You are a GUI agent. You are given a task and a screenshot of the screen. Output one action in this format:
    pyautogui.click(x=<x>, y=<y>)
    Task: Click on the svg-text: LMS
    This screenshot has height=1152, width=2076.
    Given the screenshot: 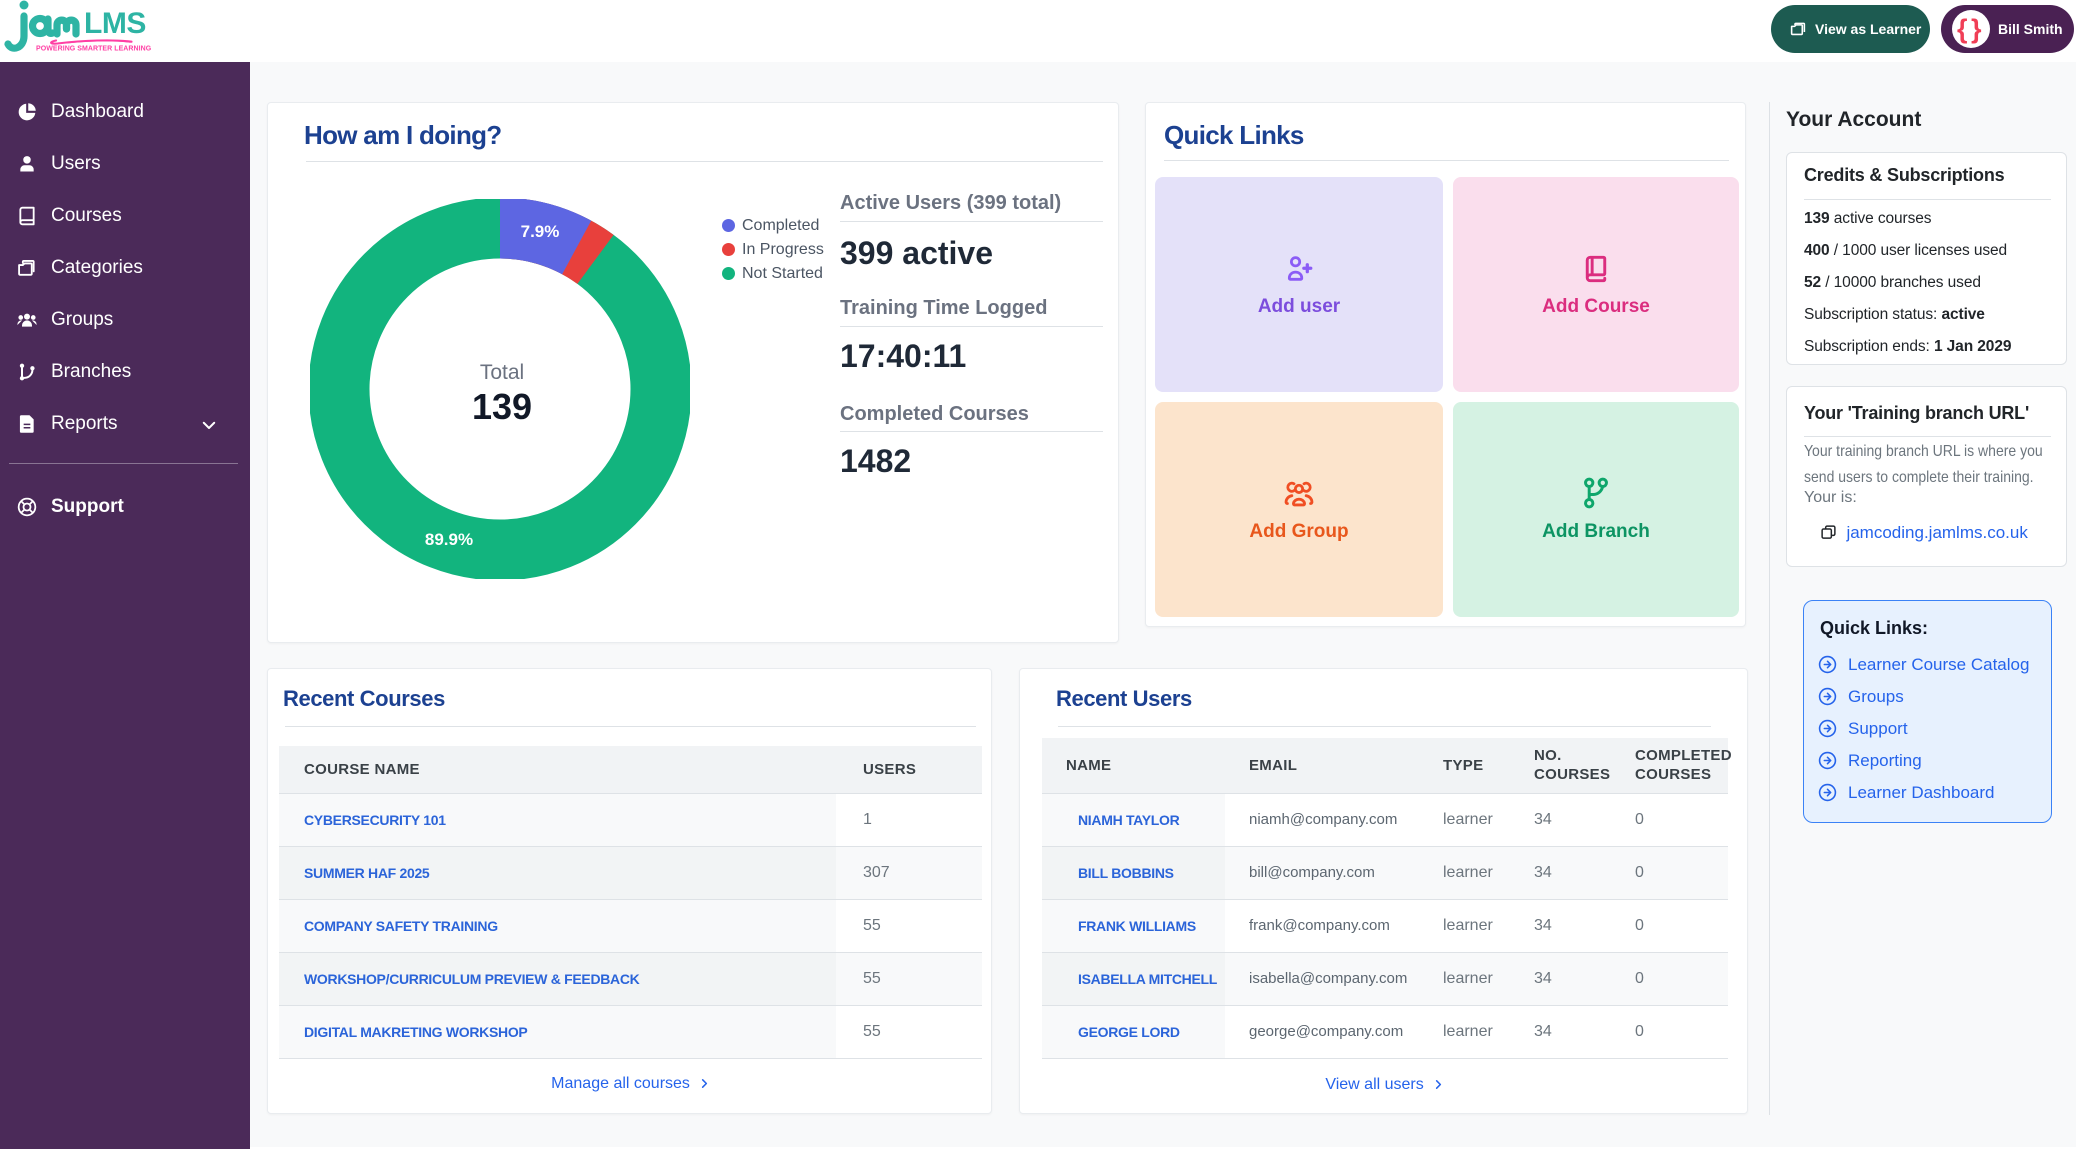 What is the action you would take?
    pyautogui.click(x=115, y=23)
    